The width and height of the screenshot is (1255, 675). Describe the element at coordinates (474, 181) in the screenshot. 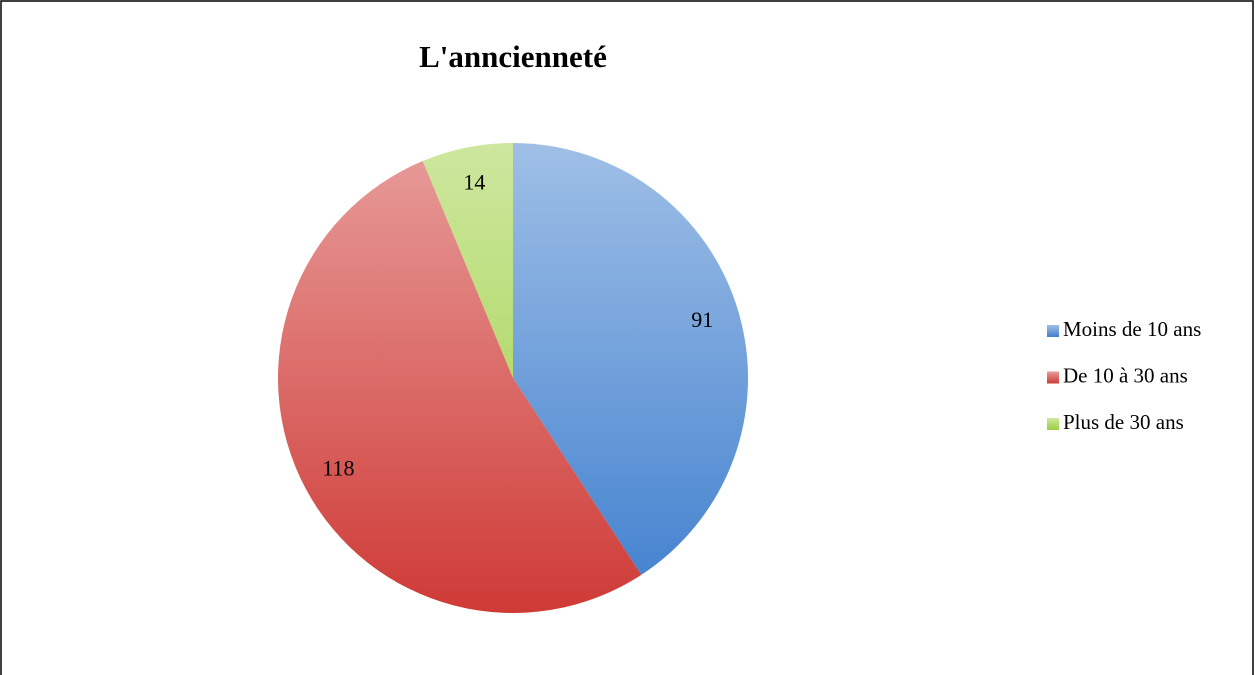

I see `data-label: 14` at that location.